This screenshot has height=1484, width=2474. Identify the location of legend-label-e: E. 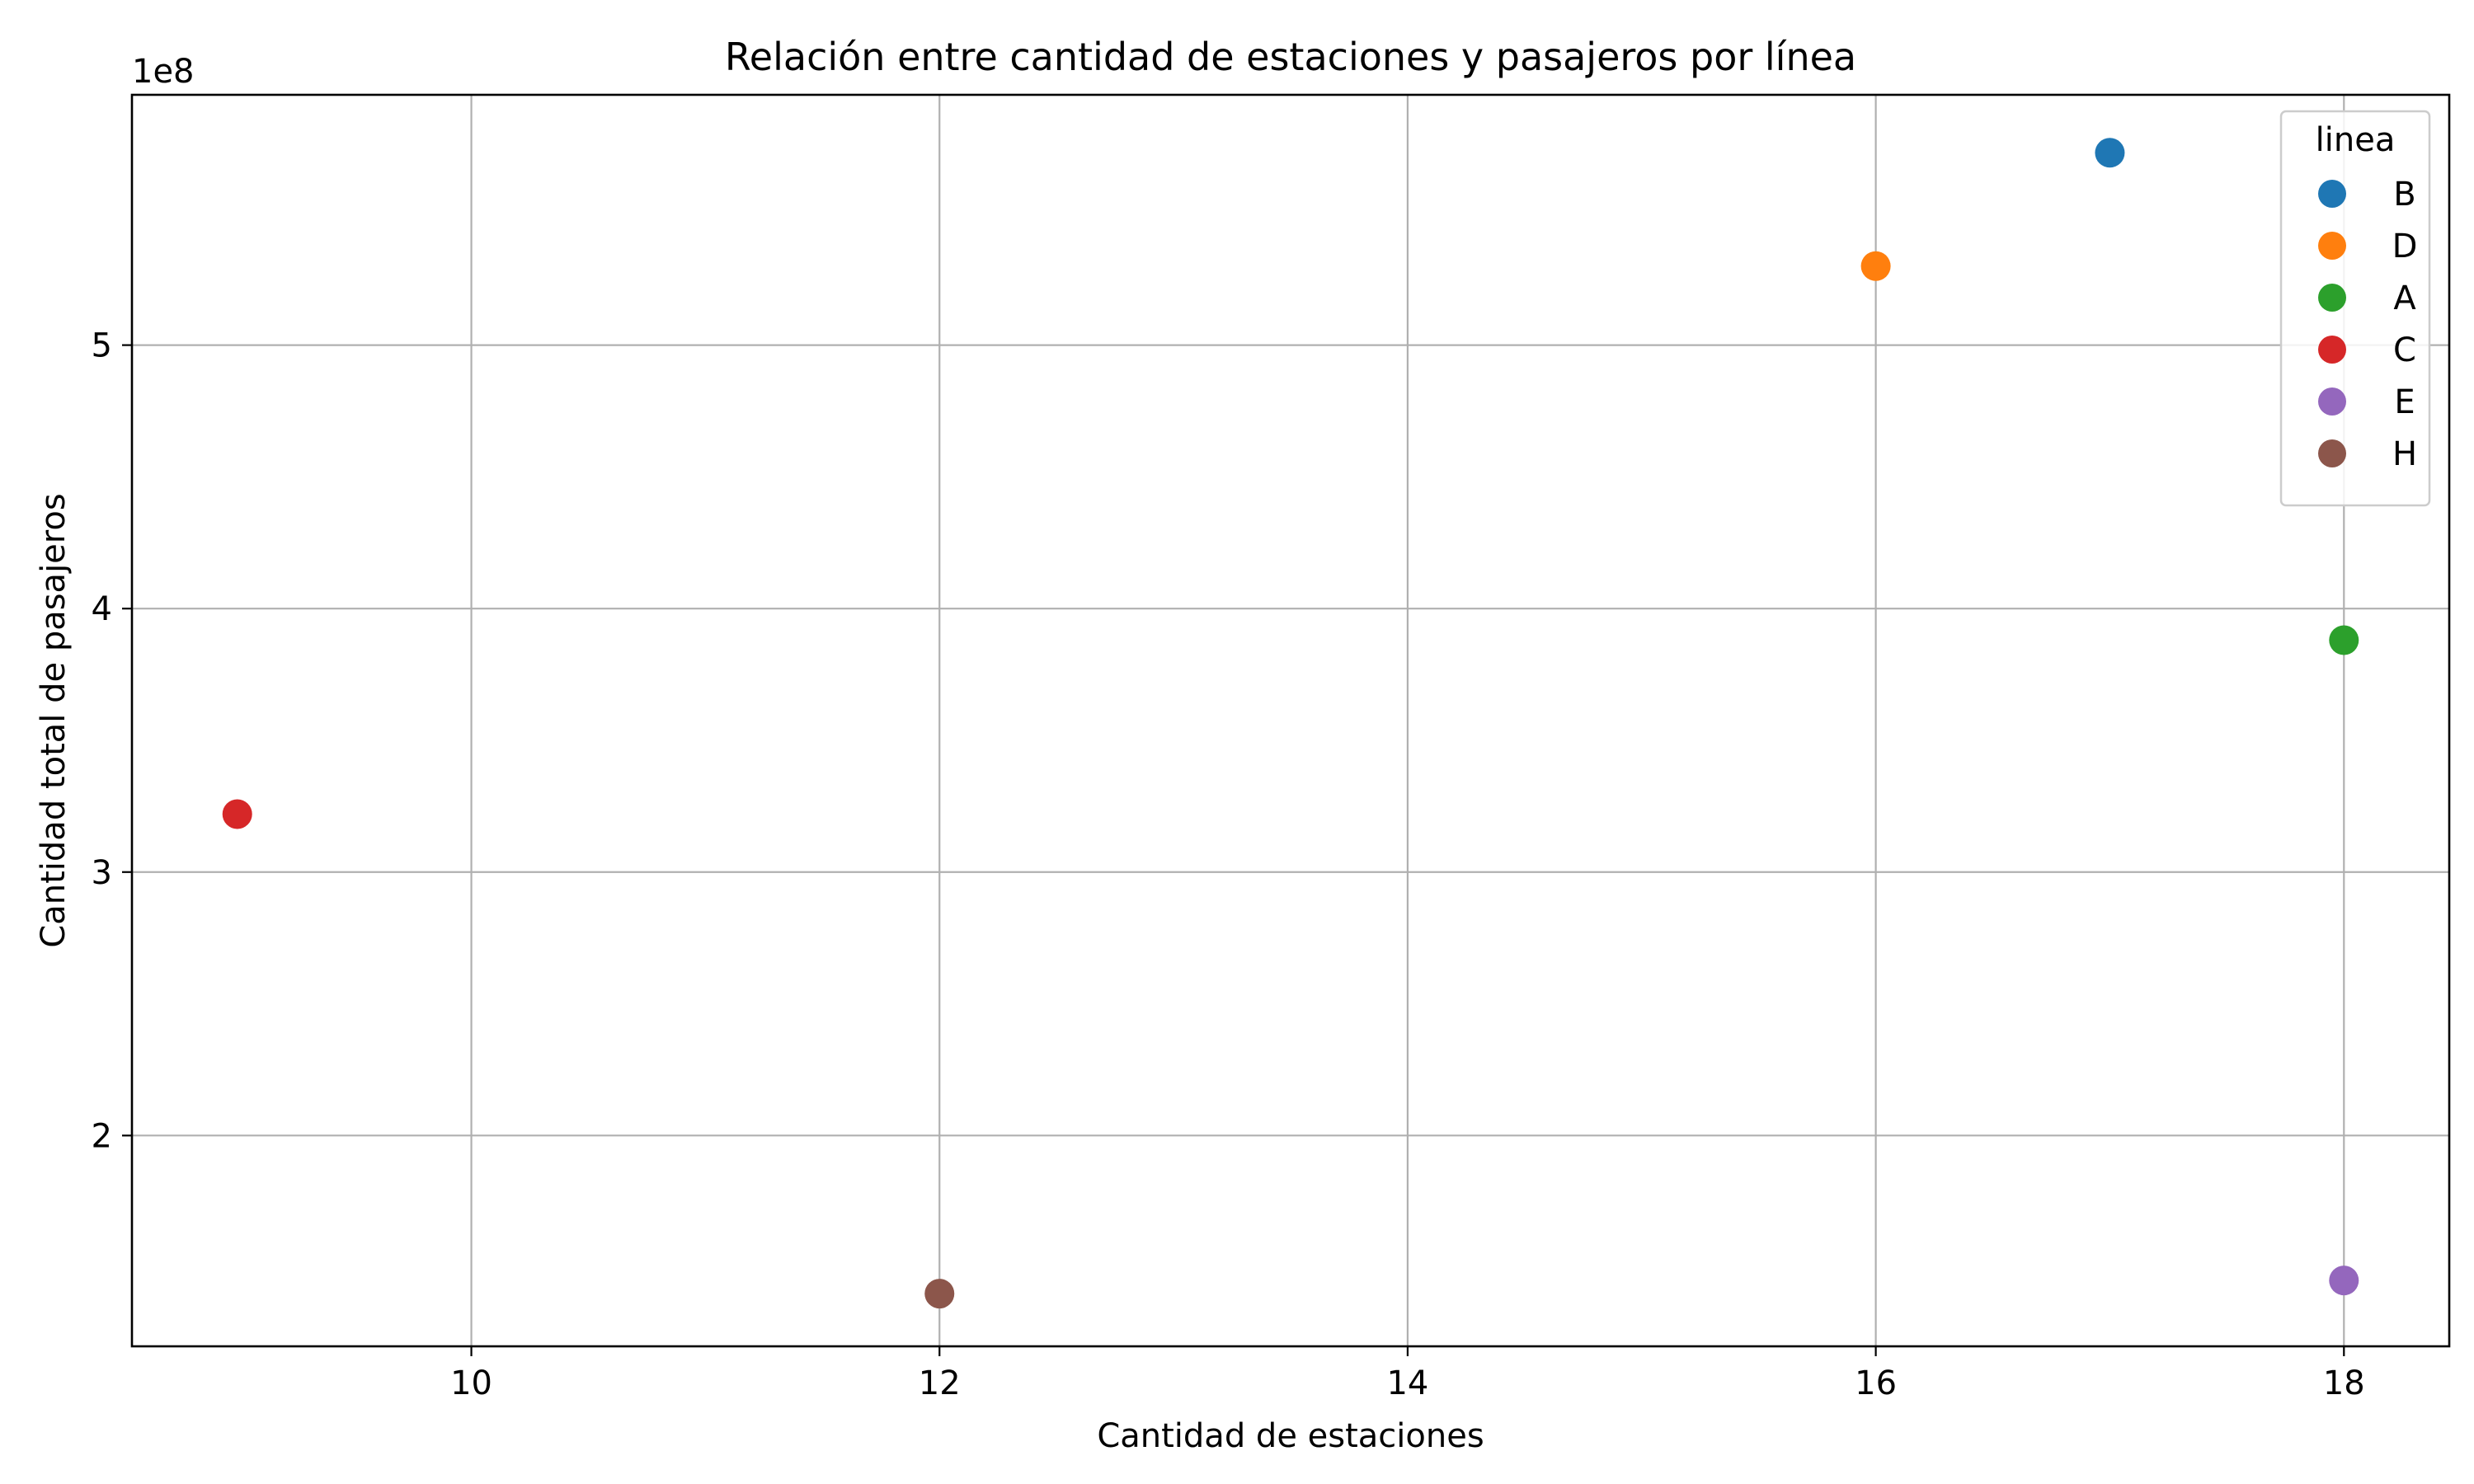
(2404, 402).